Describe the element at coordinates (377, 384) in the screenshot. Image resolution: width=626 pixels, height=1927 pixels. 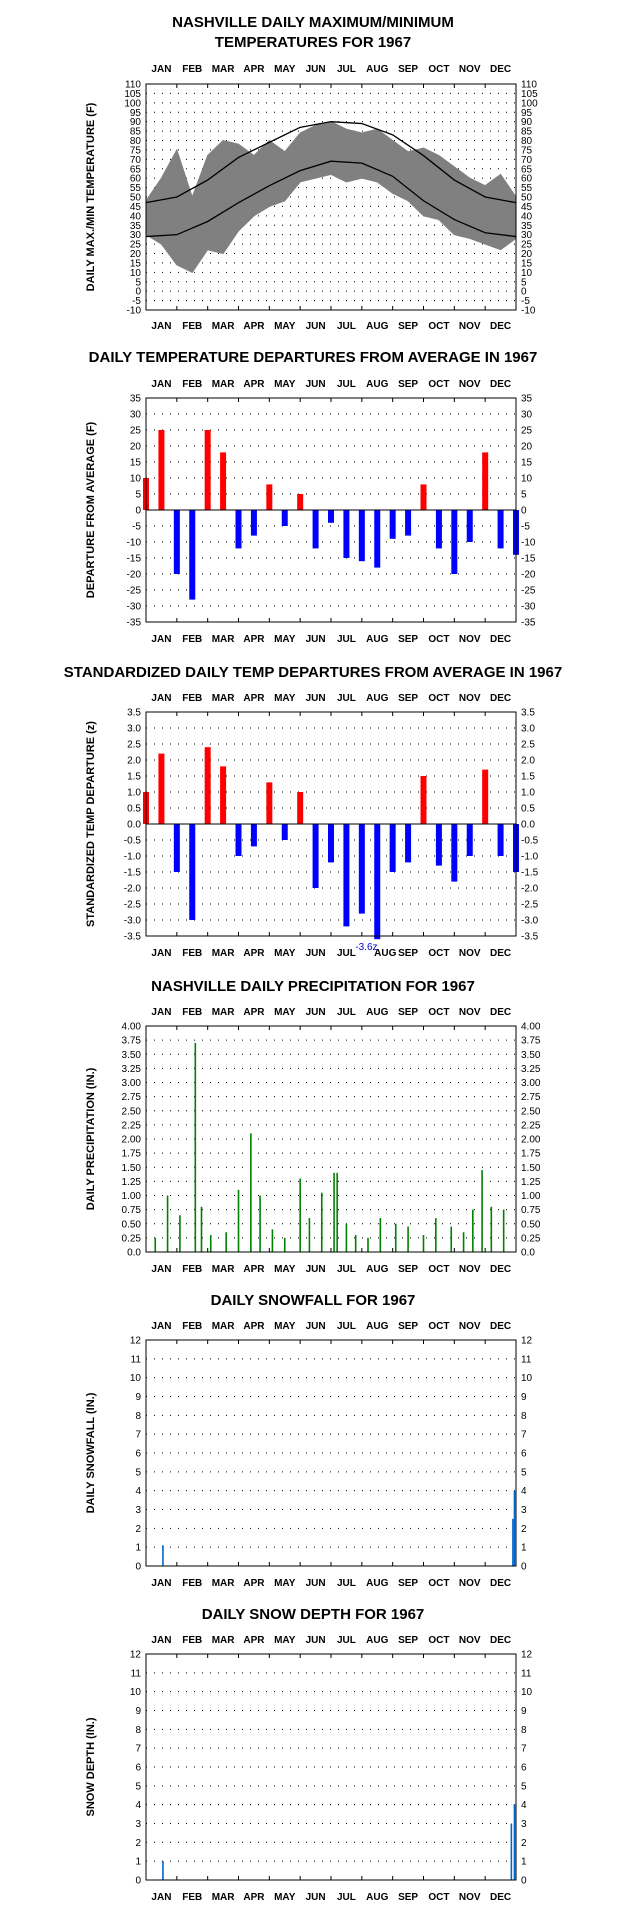
I see `month-label-top: AUG` at that location.